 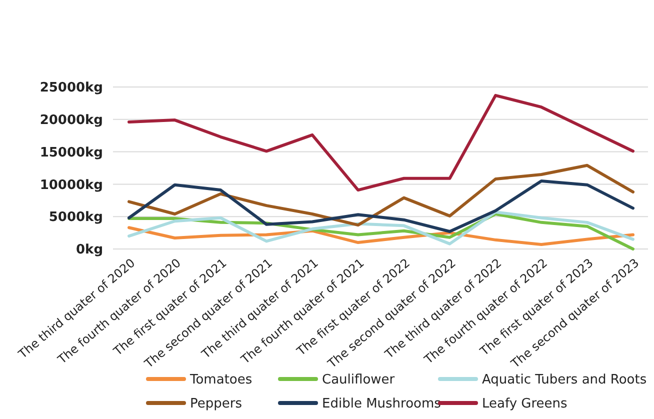 What do you see at coordinates (71, 120) in the screenshot?
I see `y-tick-label: 20000kg` at bounding box center [71, 120].